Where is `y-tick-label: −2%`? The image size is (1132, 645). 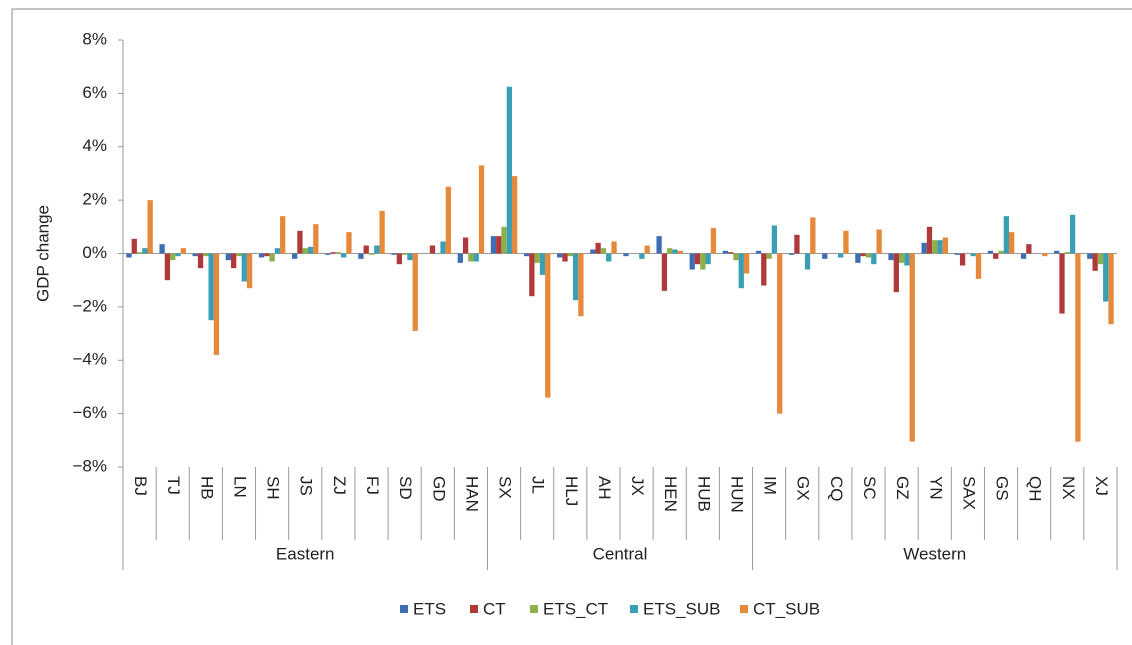
y-tick-label: −2% is located at coordinates (90, 305).